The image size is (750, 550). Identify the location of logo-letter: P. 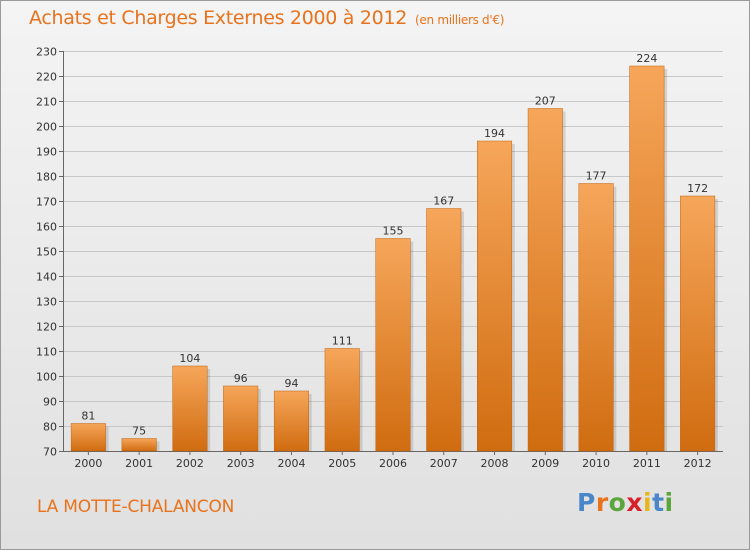
(586, 502).